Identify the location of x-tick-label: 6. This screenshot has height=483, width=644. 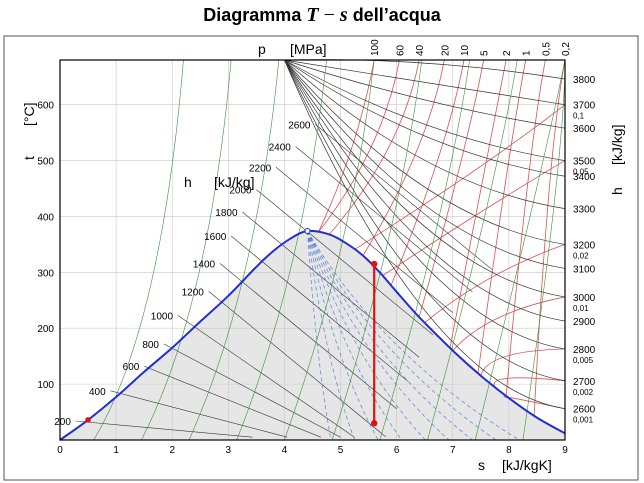
(397, 450).